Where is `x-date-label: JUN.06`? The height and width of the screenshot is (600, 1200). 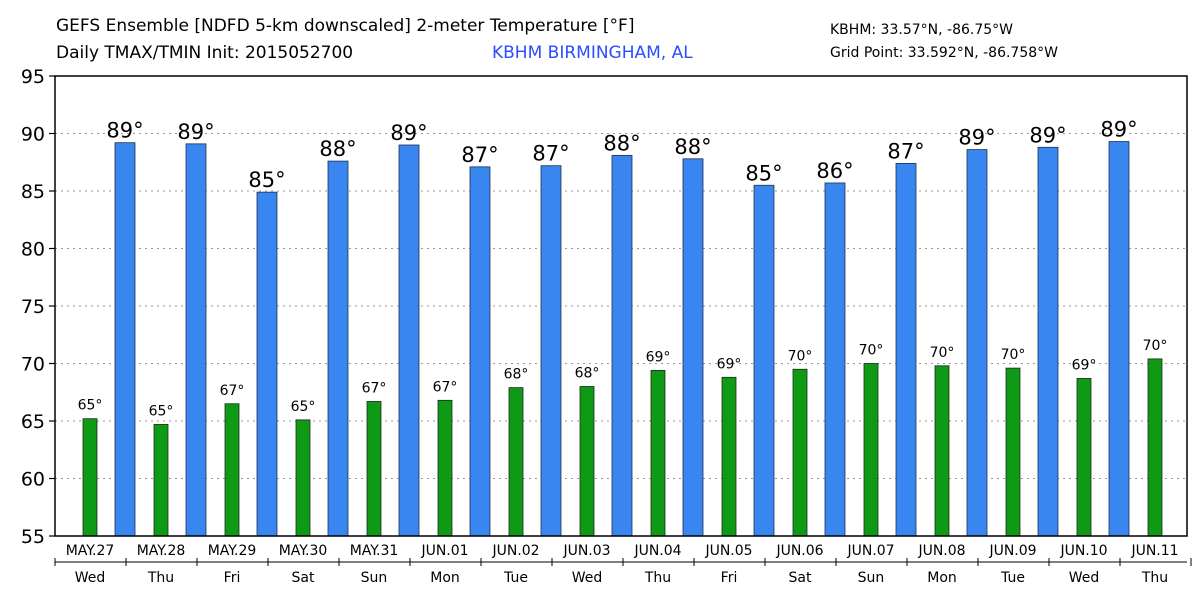
x-date-label: JUN.06 is located at coordinates (799, 551).